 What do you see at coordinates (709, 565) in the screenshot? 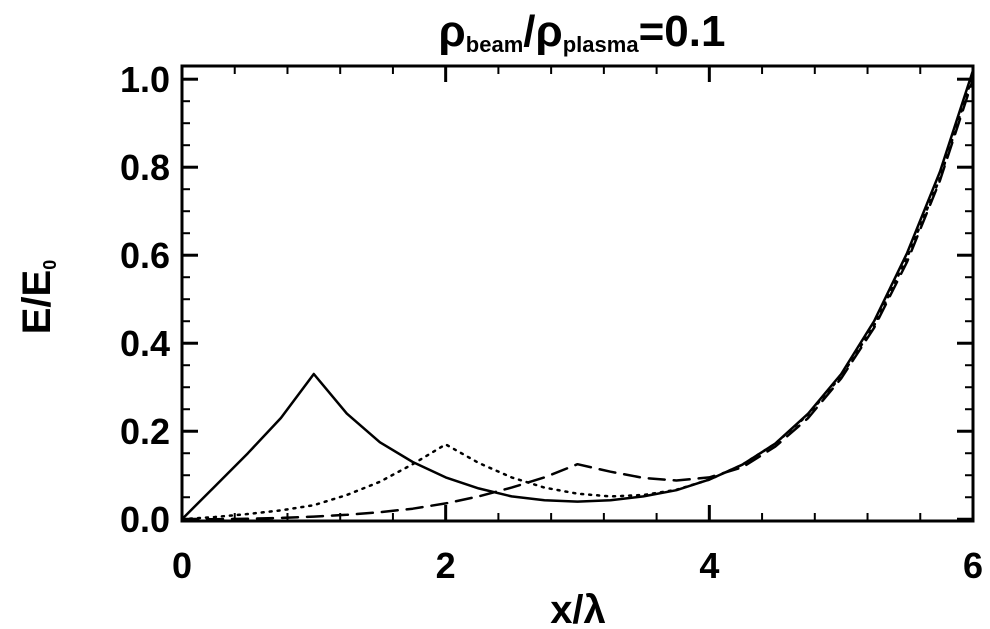
I see `x-tick-label: 4` at bounding box center [709, 565].